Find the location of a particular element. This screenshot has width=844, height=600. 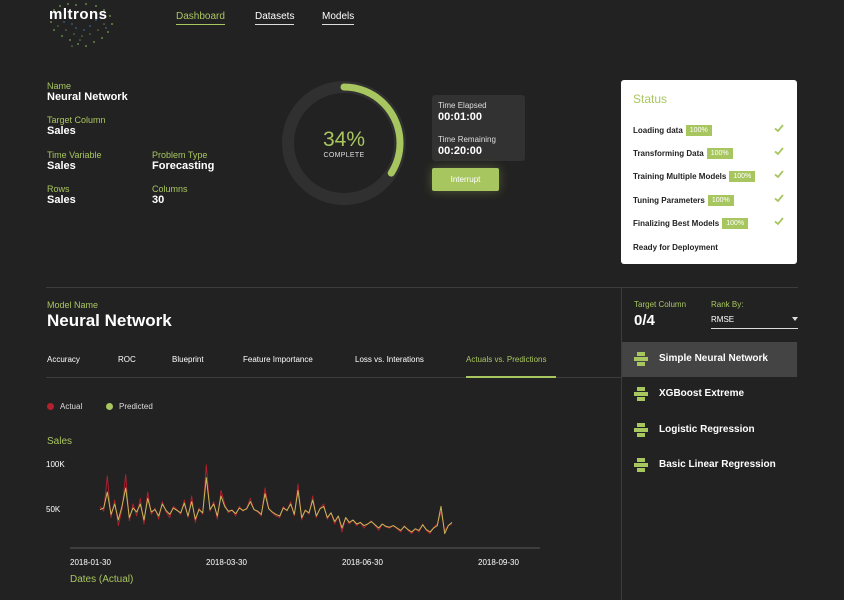

brand-logo-graphic is located at coordinates (81, 25).